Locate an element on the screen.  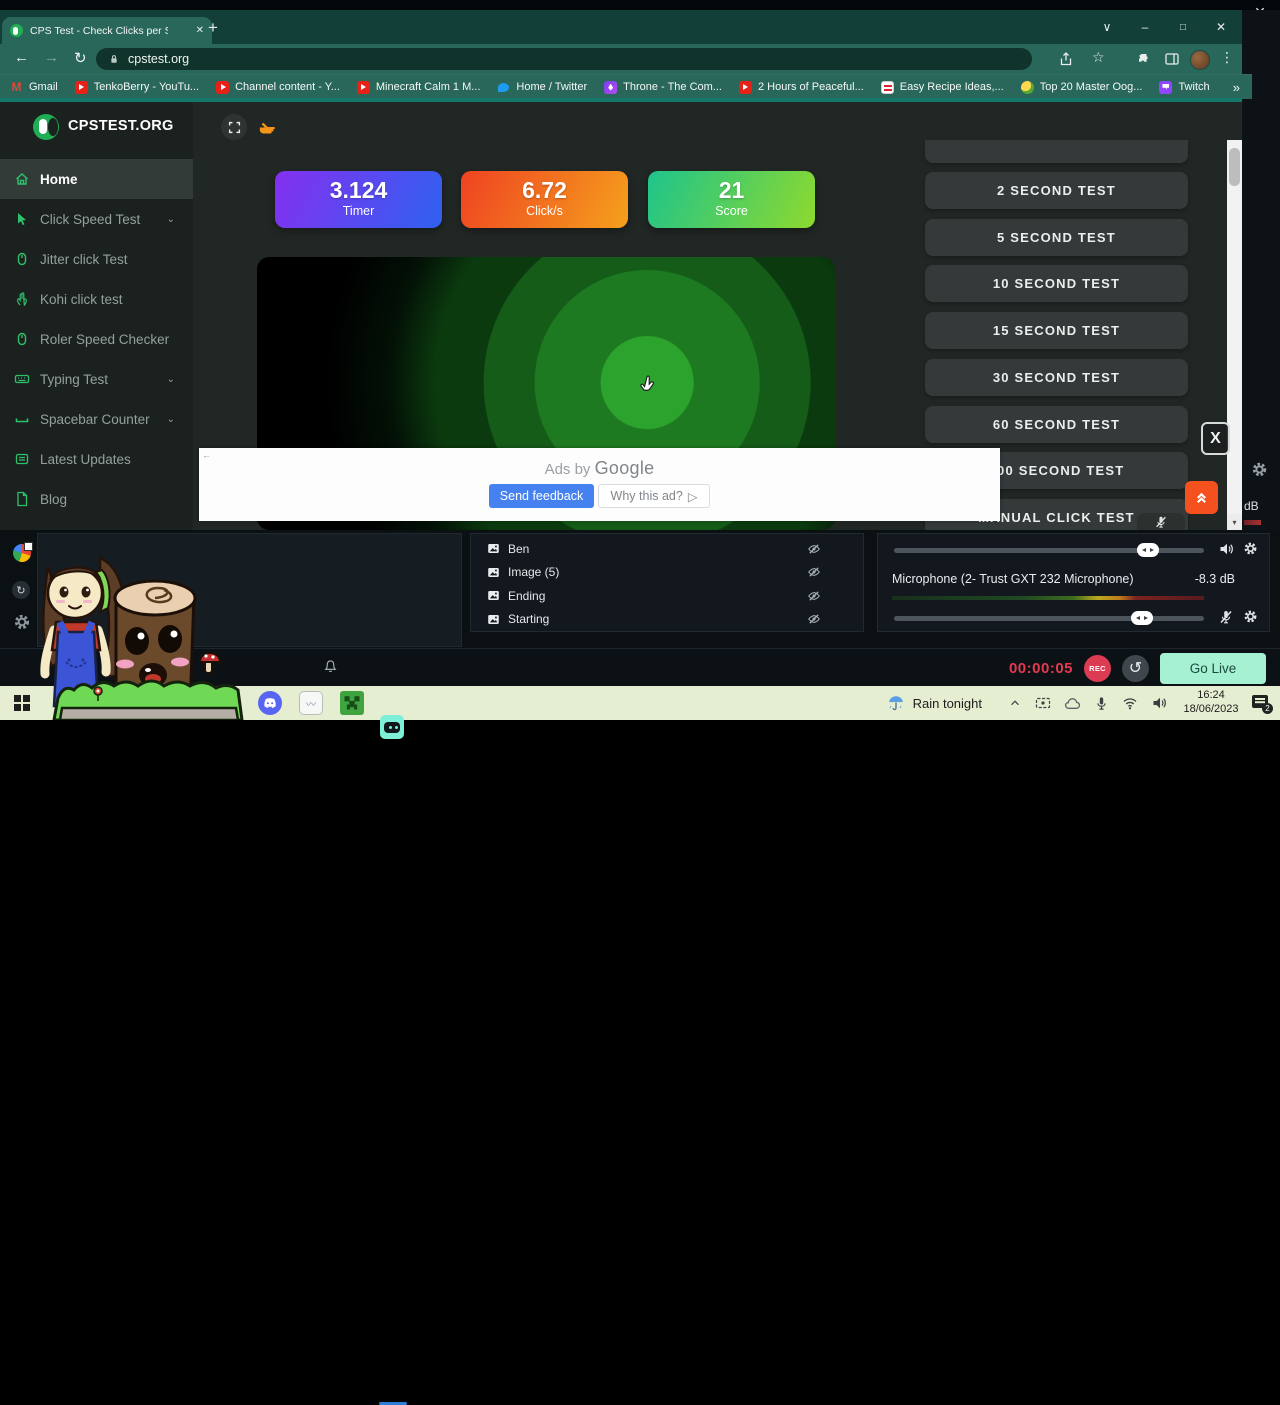
chevron-down-icon: ⌄ is located at coordinates (170, 219).